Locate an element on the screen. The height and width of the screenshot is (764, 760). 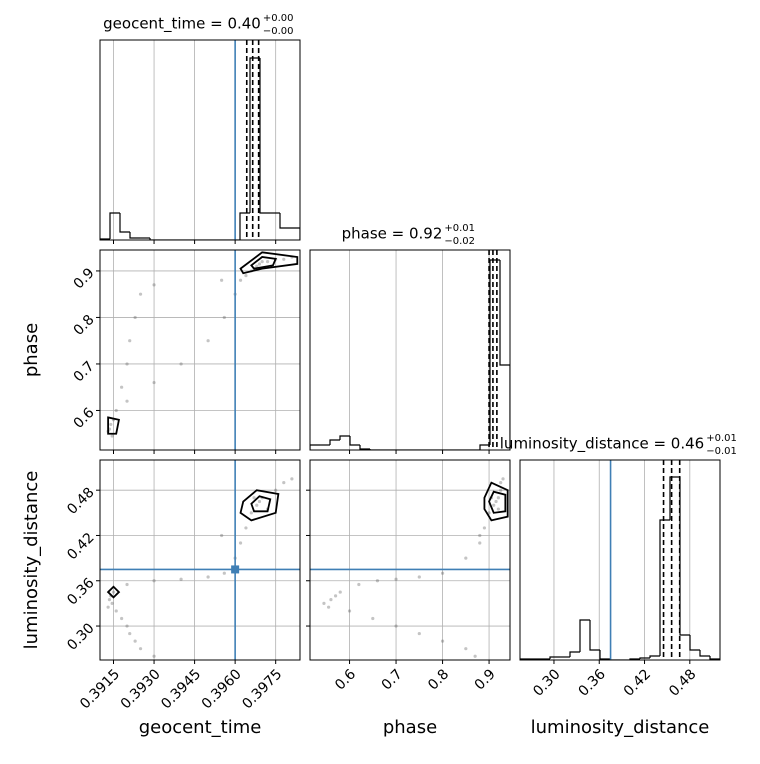
y-tick-label: 0.42 is located at coordinates (80, 546).